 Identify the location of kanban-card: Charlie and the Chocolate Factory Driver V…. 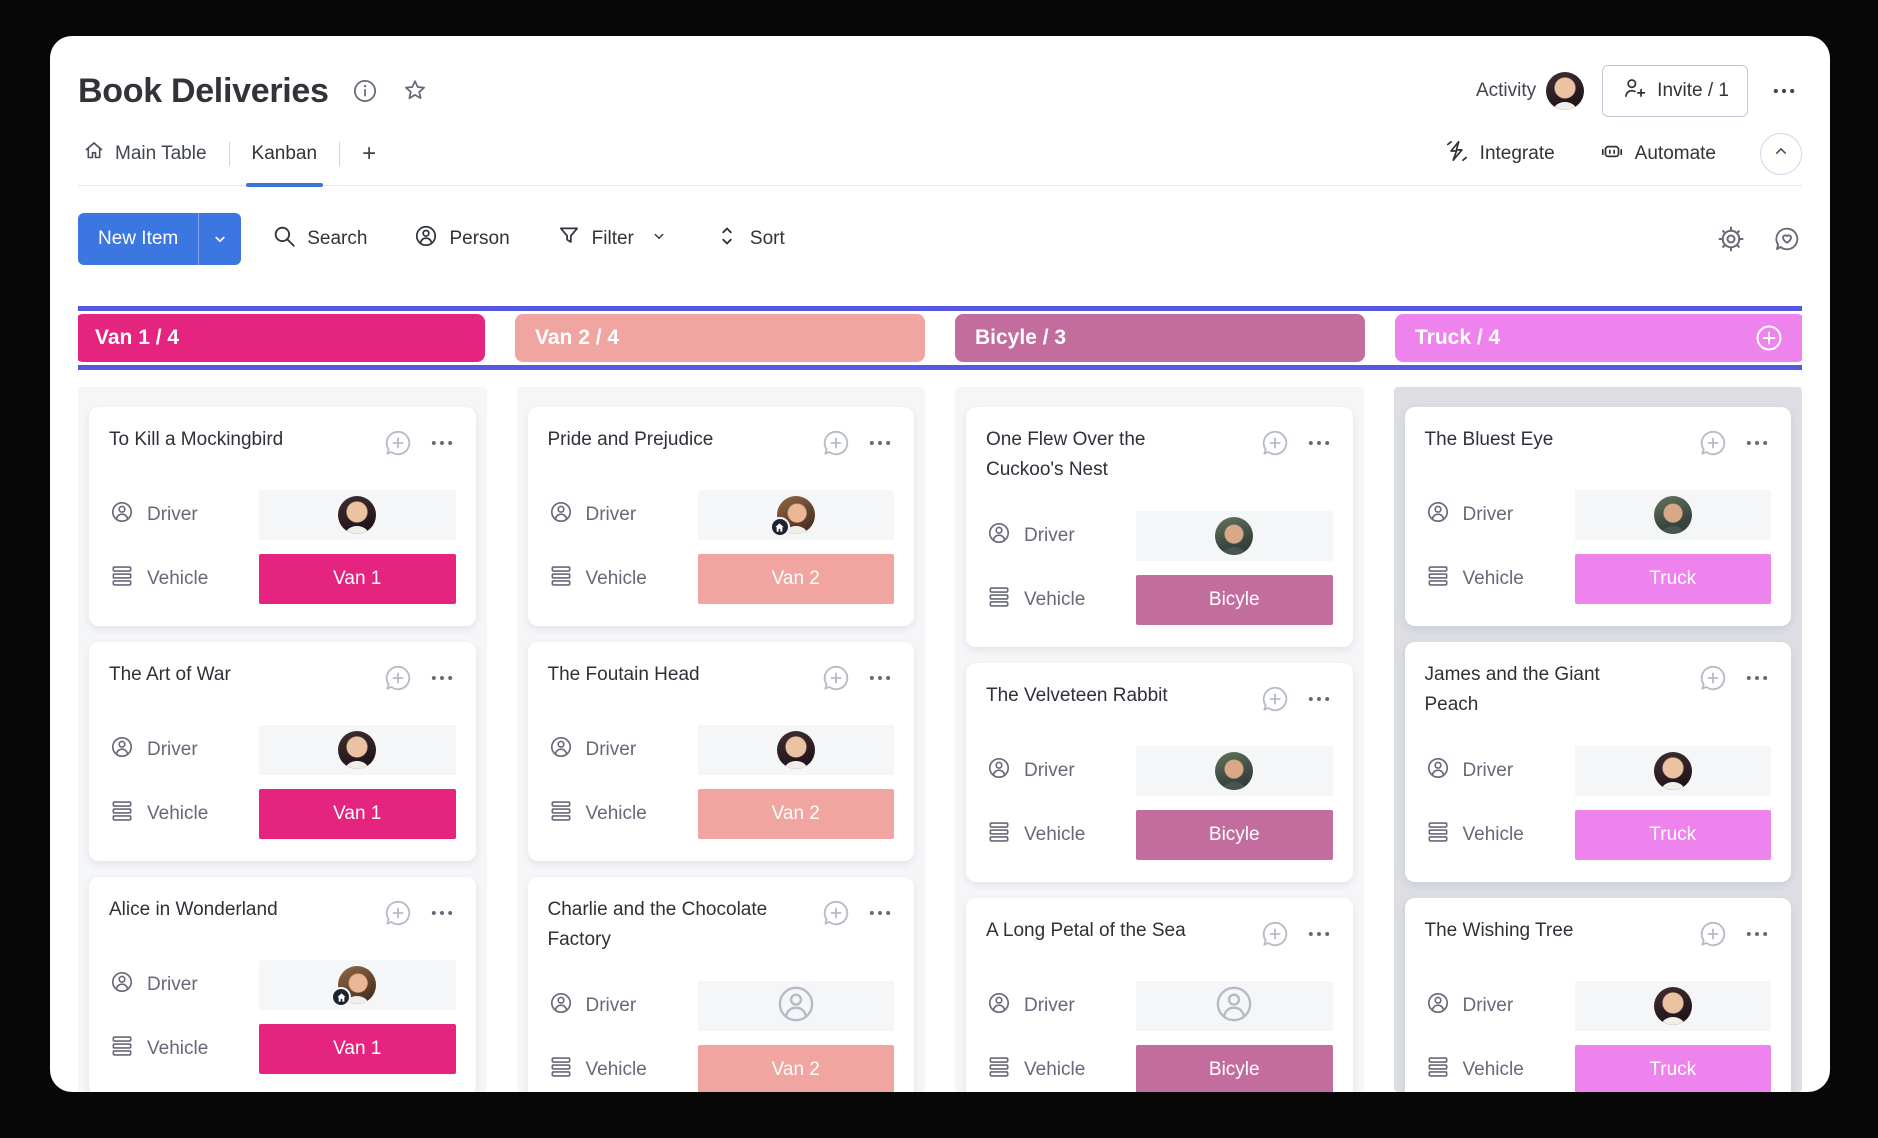
(720, 984).